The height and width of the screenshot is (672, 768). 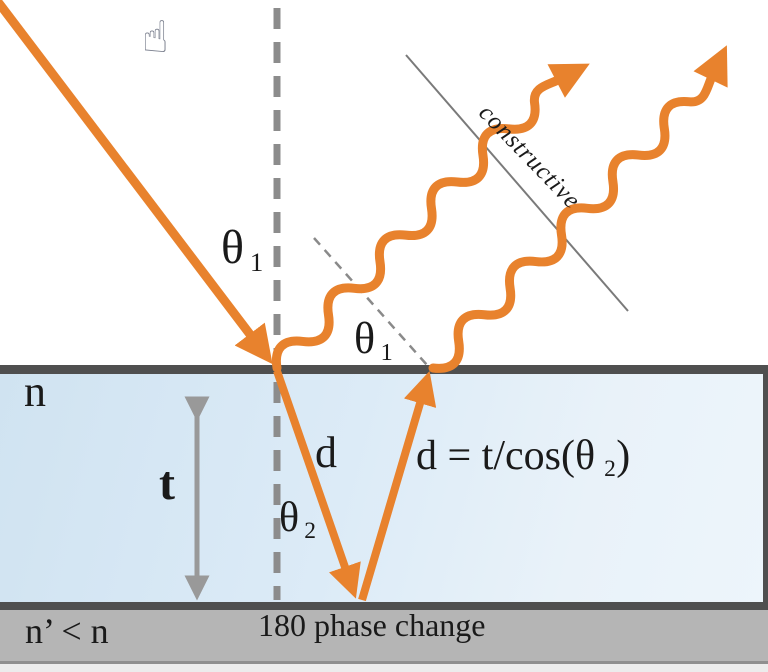 I want to click on surface-angle-dashed-line, so click(x=370, y=301).